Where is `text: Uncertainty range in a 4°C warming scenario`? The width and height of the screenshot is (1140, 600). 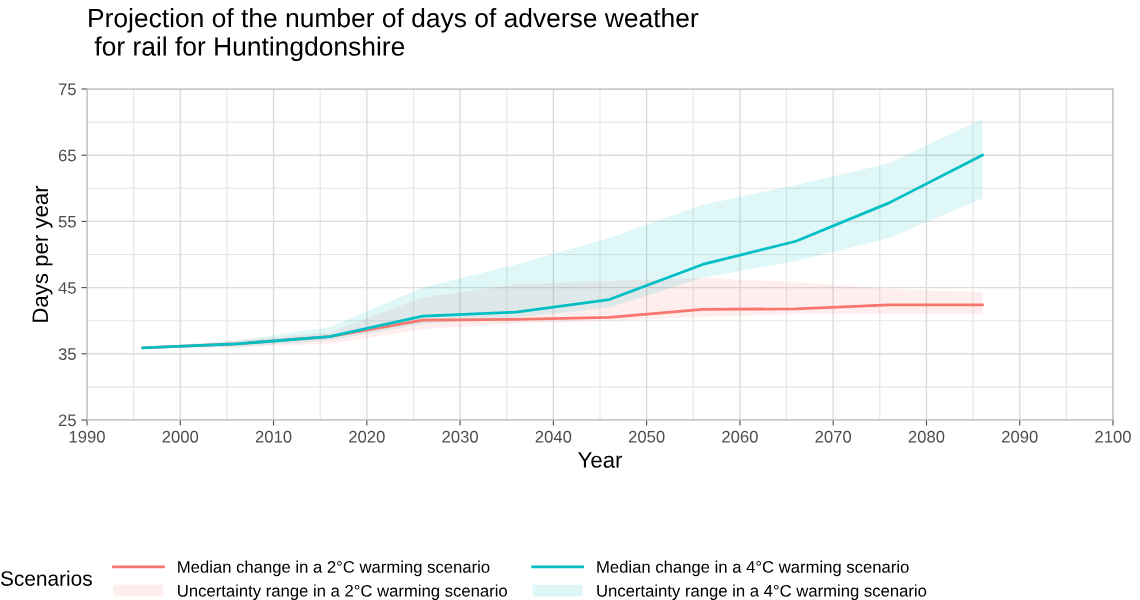
text: Uncertainty range in a 4°C warming scenario is located at coordinates (762, 592).